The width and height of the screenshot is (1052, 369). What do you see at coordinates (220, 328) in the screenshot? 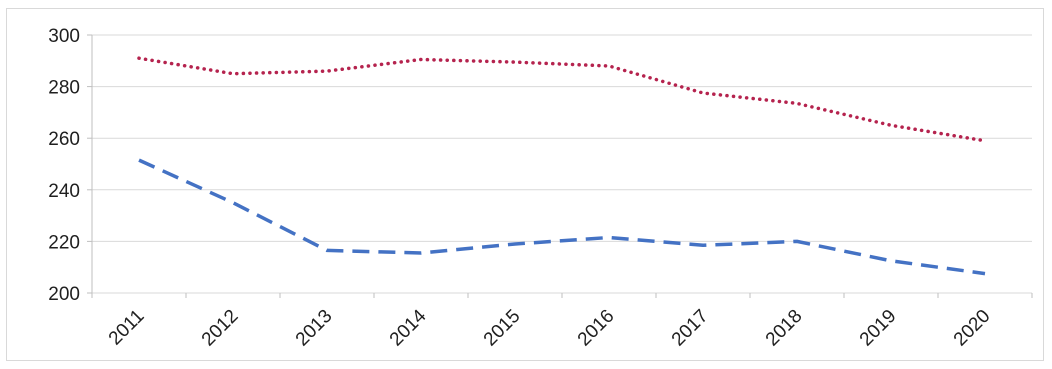
I see `x-tick-label: 2012` at bounding box center [220, 328].